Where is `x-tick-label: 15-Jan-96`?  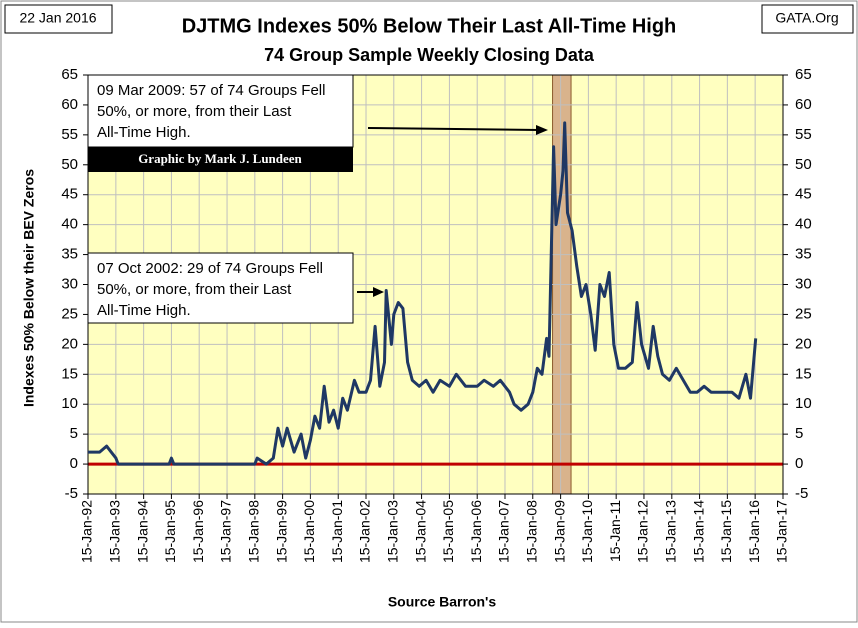
x-tick-label: 15-Jan-96 is located at coordinates (198, 531).